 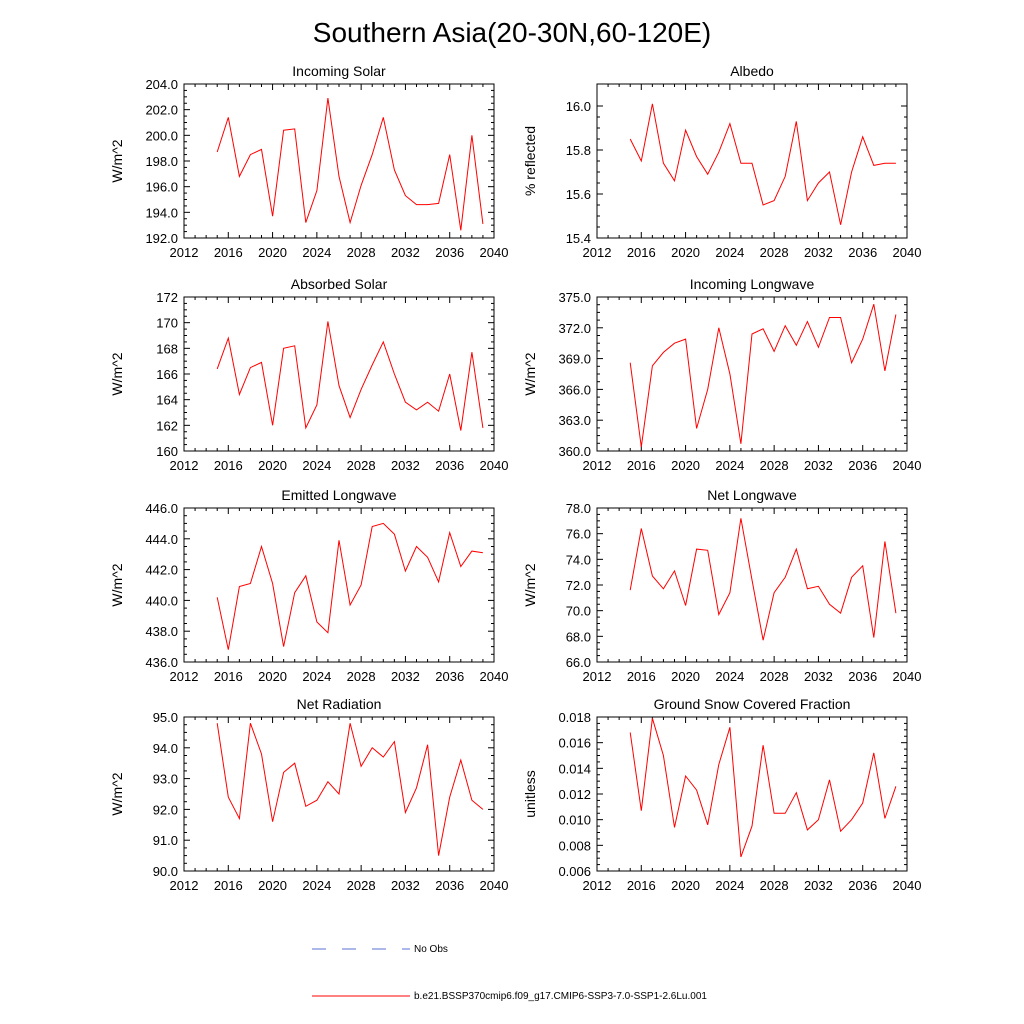 I want to click on y-tick-label: 0.010, so click(x=574, y=820).